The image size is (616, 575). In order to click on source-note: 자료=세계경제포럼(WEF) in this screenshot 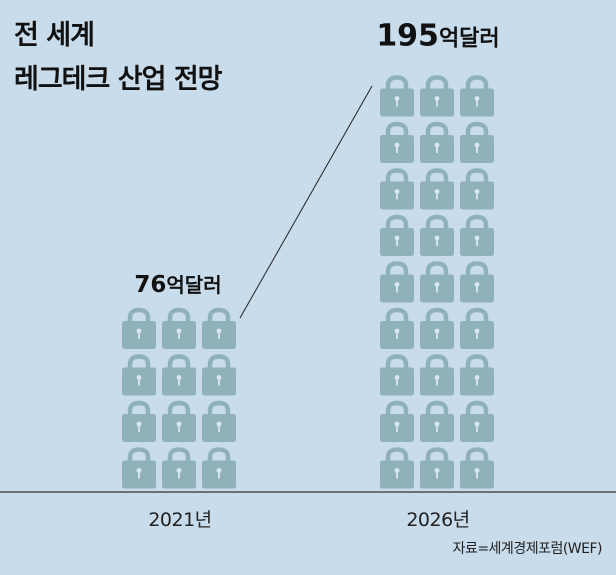, I will do `click(527, 549)`.